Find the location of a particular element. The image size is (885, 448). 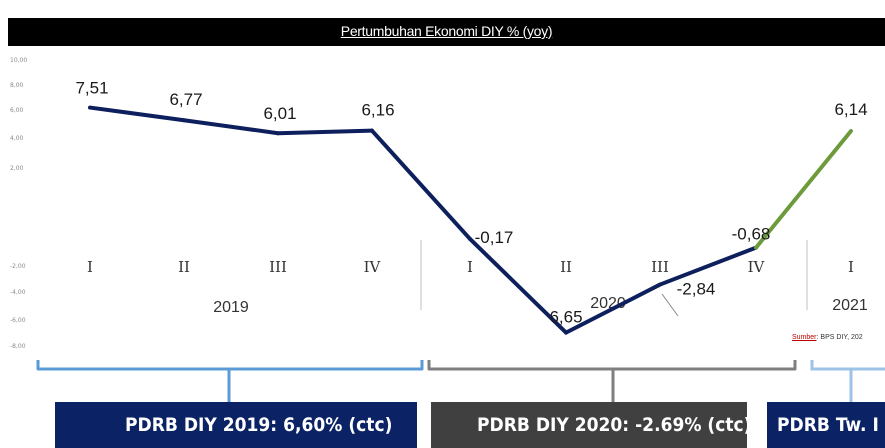

data-label: -0,17 is located at coordinates (494, 237).